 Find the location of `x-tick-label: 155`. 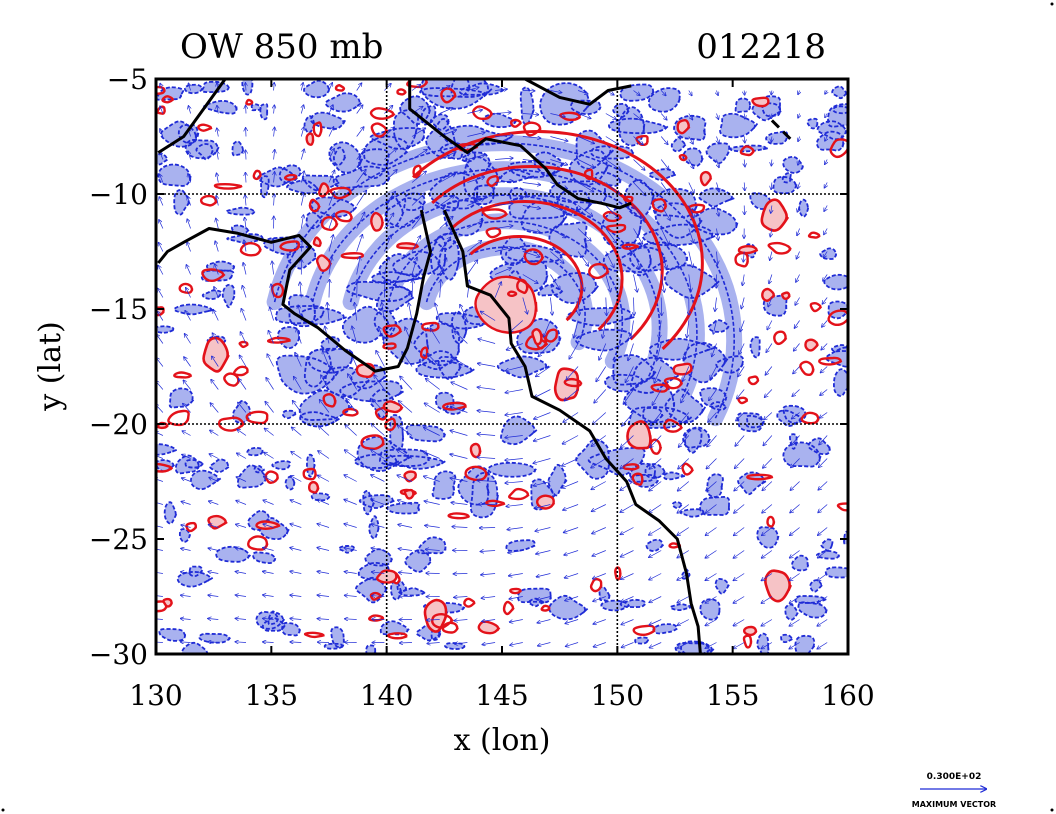

x-tick-label: 155 is located at coordinates (732, 695).